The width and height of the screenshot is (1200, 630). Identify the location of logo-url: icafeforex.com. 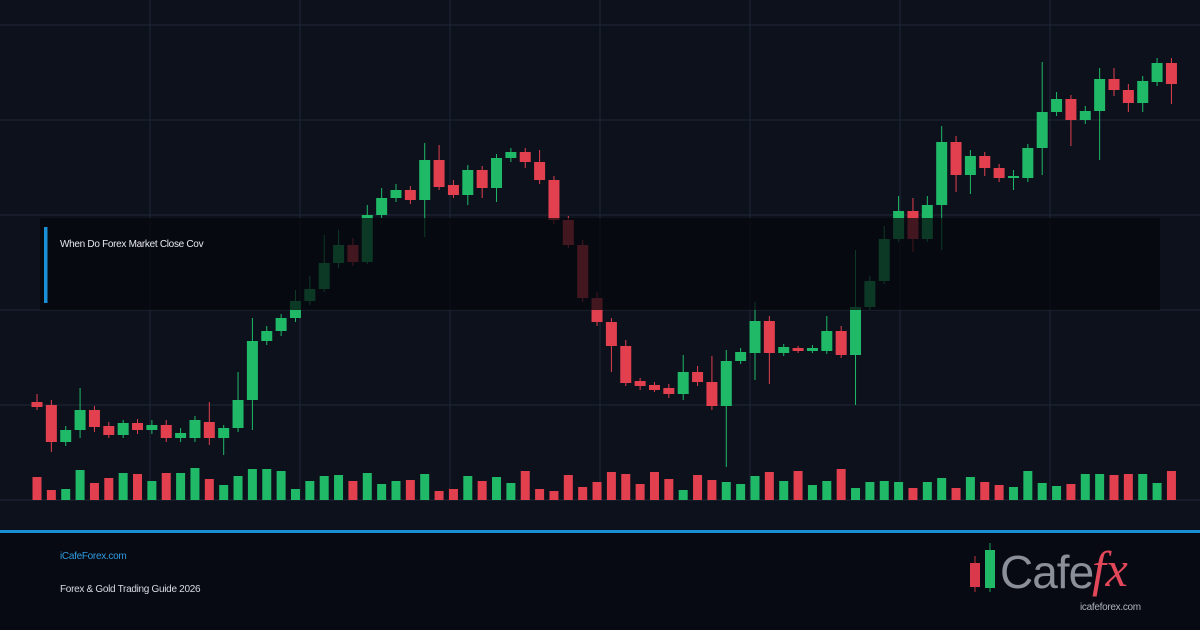
(1110, 607).